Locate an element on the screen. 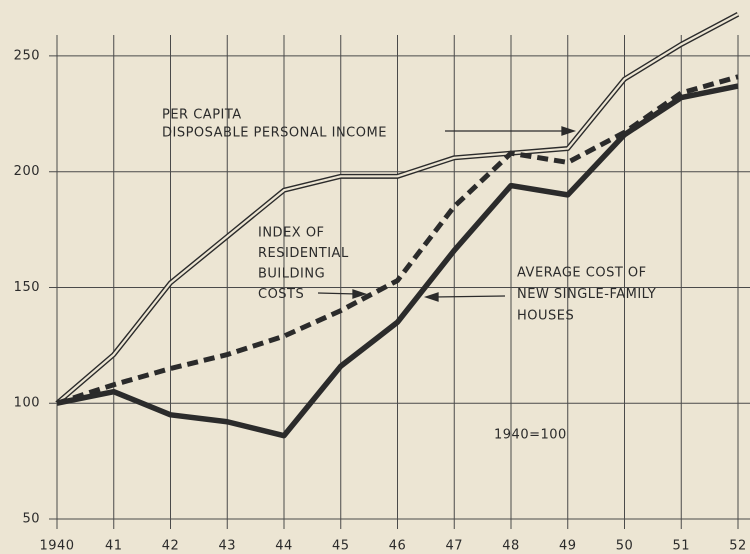 The height and width of the screenshot is (554, 750). x-tick-label: 50 is located at coordinates (625, 546).